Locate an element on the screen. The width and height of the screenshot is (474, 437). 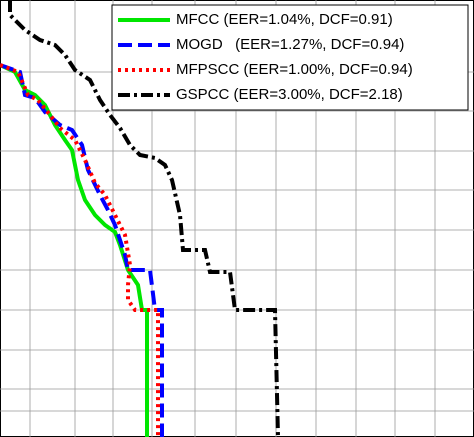
legend-label: GSPCC (EER=3.00%, DCF=2.18) is located at coordinates (289, 94).